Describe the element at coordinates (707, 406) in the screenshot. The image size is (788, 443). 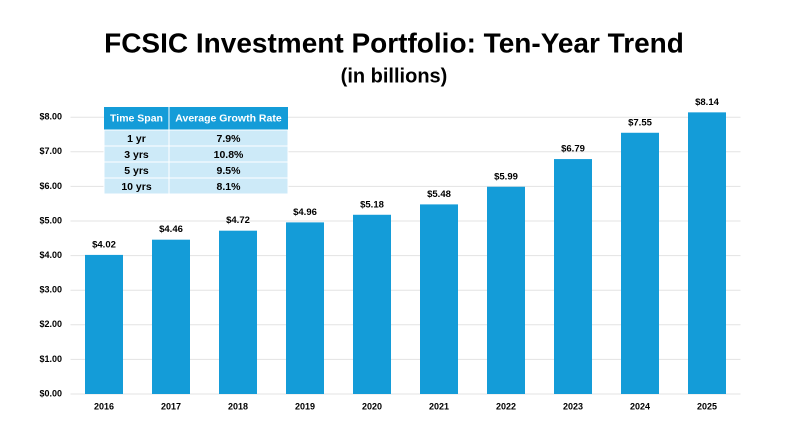
I see `x-tick-label: 2025` at that location.